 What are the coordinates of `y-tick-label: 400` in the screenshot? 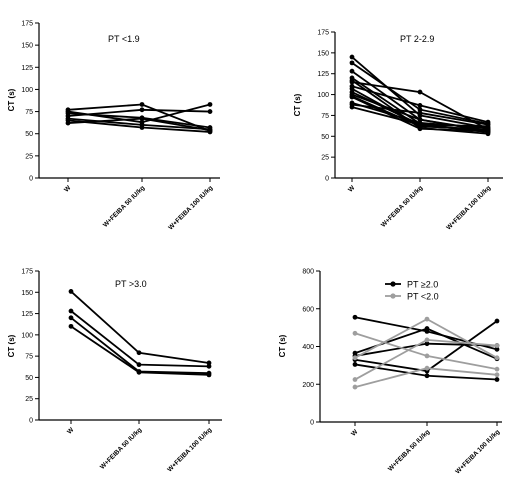 It's located at (308, 347).